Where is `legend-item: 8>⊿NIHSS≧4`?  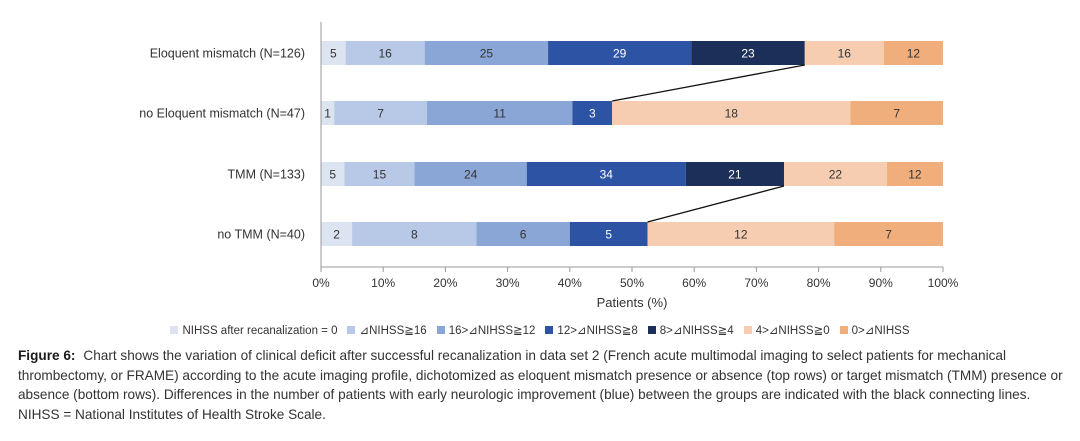
legend-item: 8>⊿NIHSS≧4 is located at coordinates (690, 330).